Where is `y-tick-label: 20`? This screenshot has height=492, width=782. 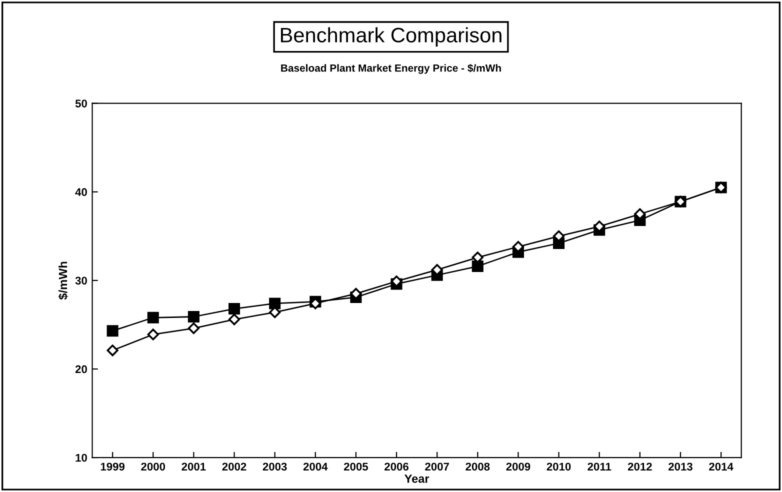 y-tick-label: 20 is located at coordinates (81, 369).